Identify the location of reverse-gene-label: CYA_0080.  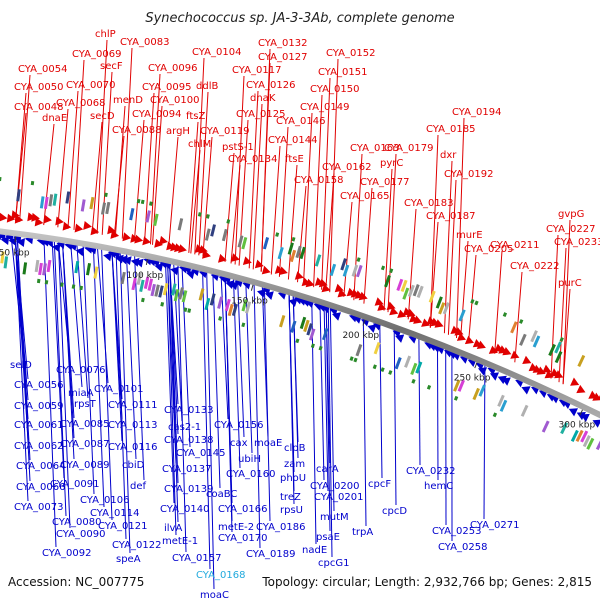
(76, 522).